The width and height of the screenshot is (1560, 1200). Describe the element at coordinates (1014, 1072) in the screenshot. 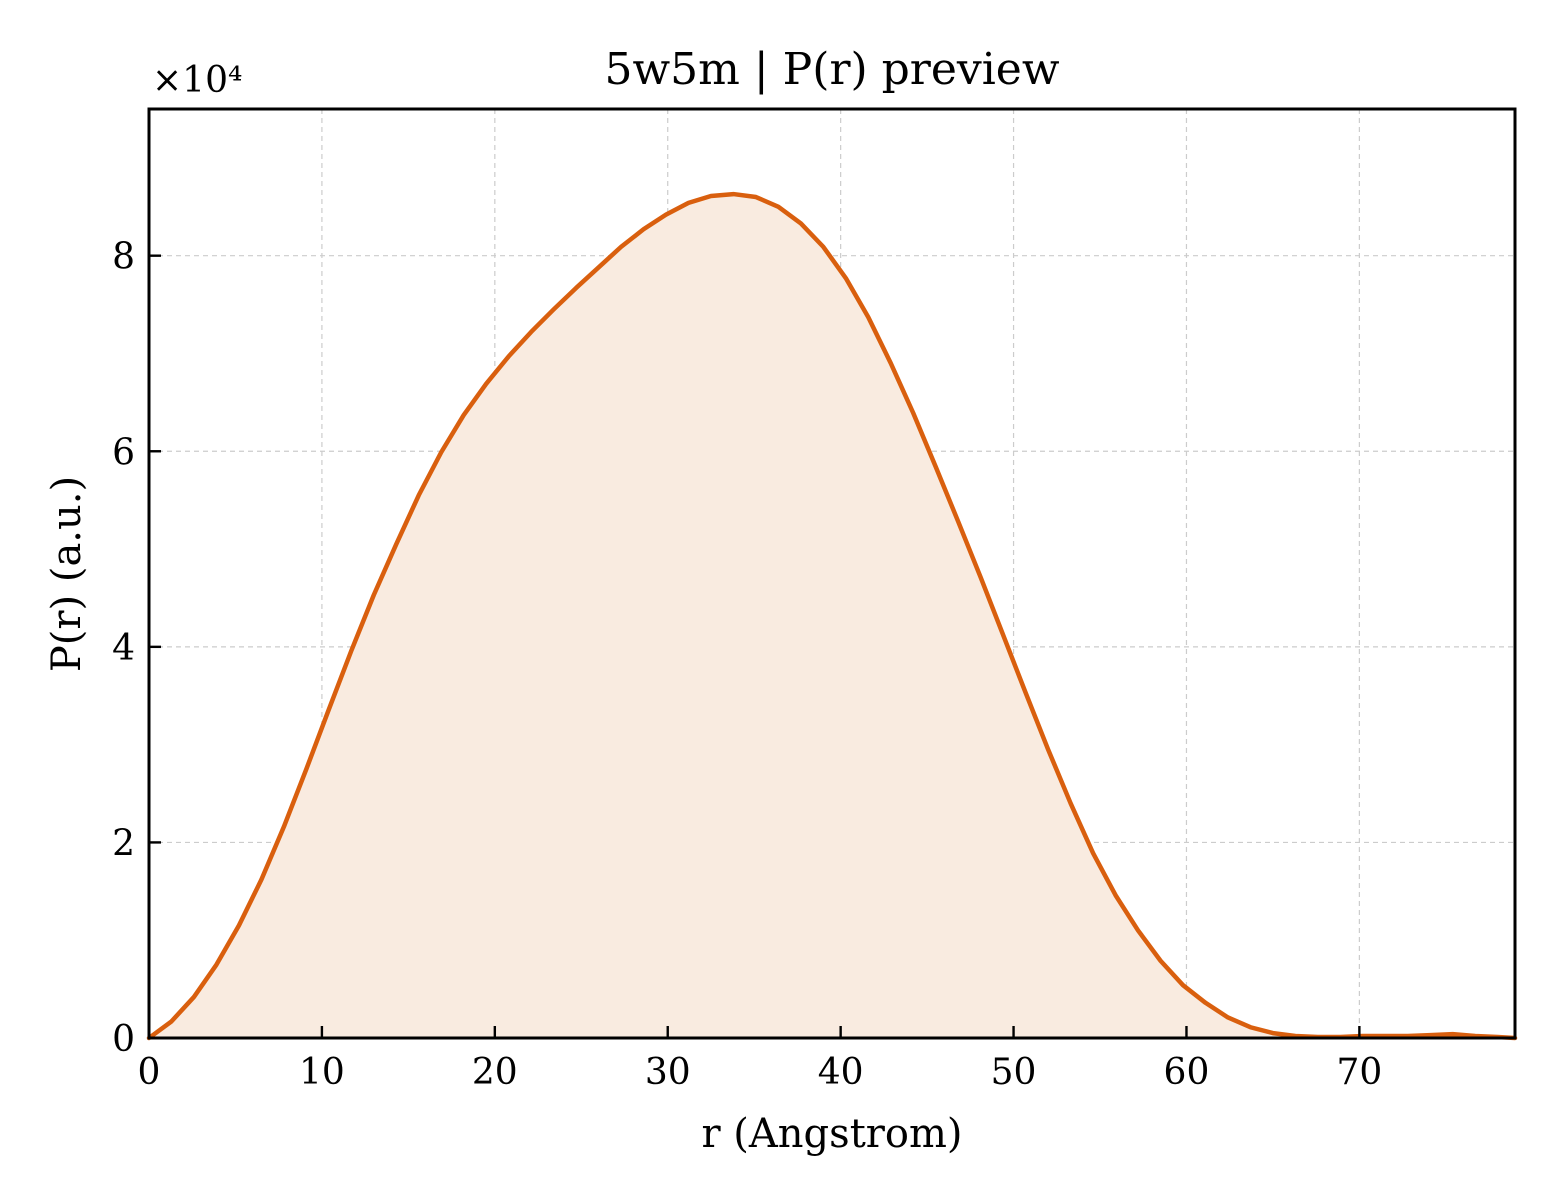

I see `x-tick-label: 50` at that location.